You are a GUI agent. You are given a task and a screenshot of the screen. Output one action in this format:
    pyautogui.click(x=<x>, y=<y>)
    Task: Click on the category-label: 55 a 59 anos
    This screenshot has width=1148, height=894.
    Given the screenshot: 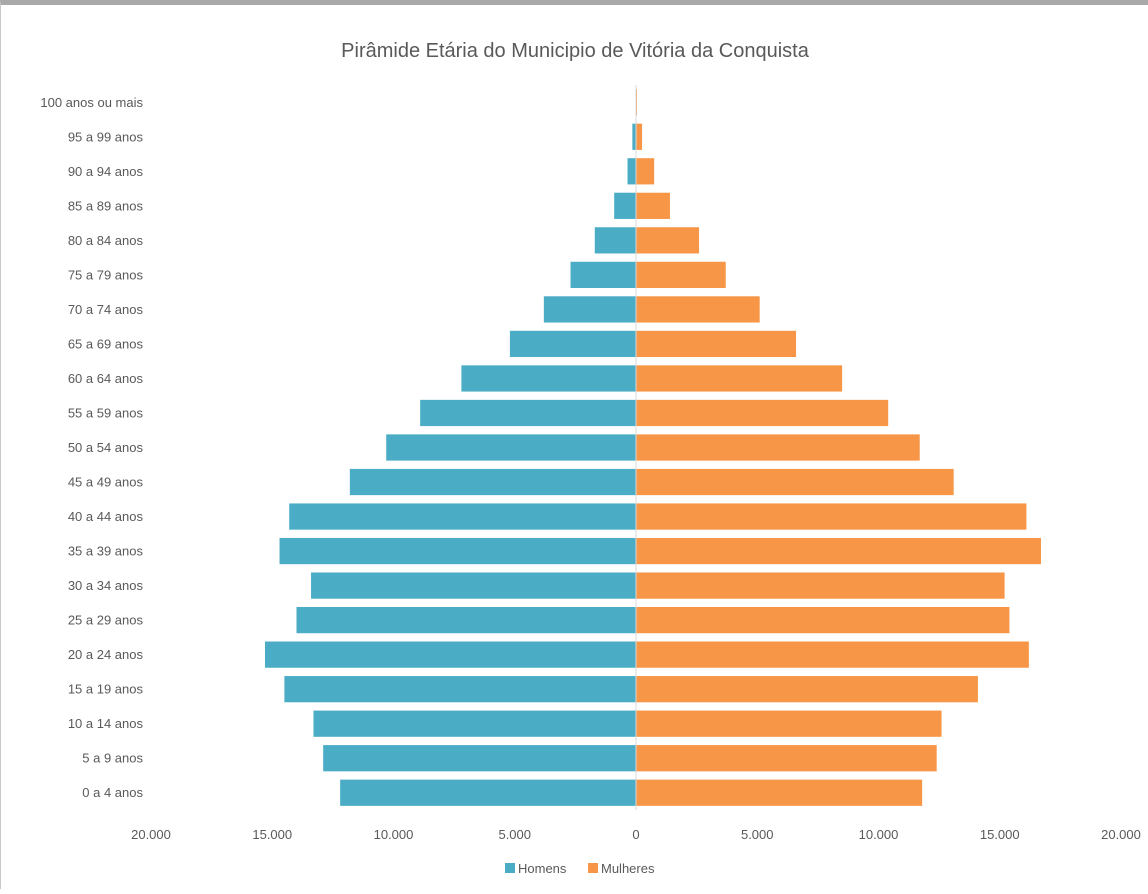 What is the action you would take?
    pyautogui.click(x=106, y=412)
    